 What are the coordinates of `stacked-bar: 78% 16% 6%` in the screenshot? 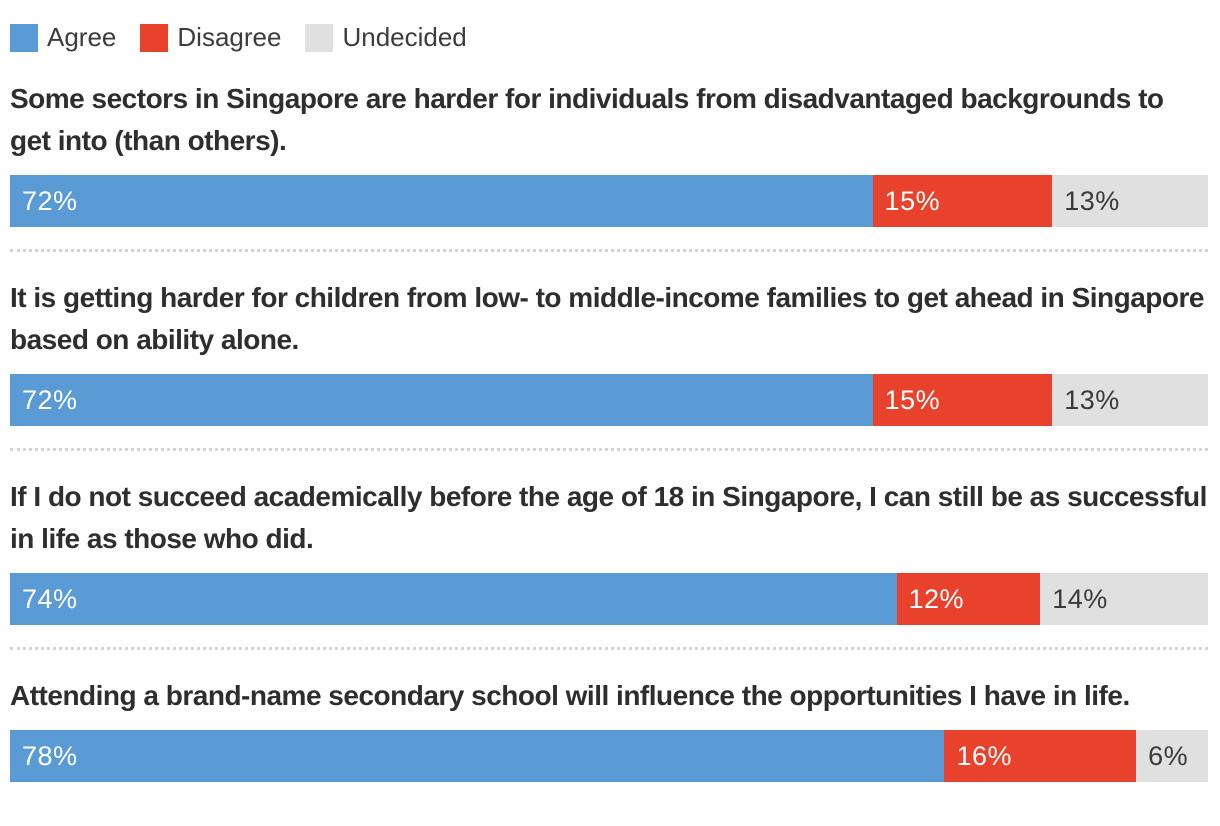 It's located at (609, 756).